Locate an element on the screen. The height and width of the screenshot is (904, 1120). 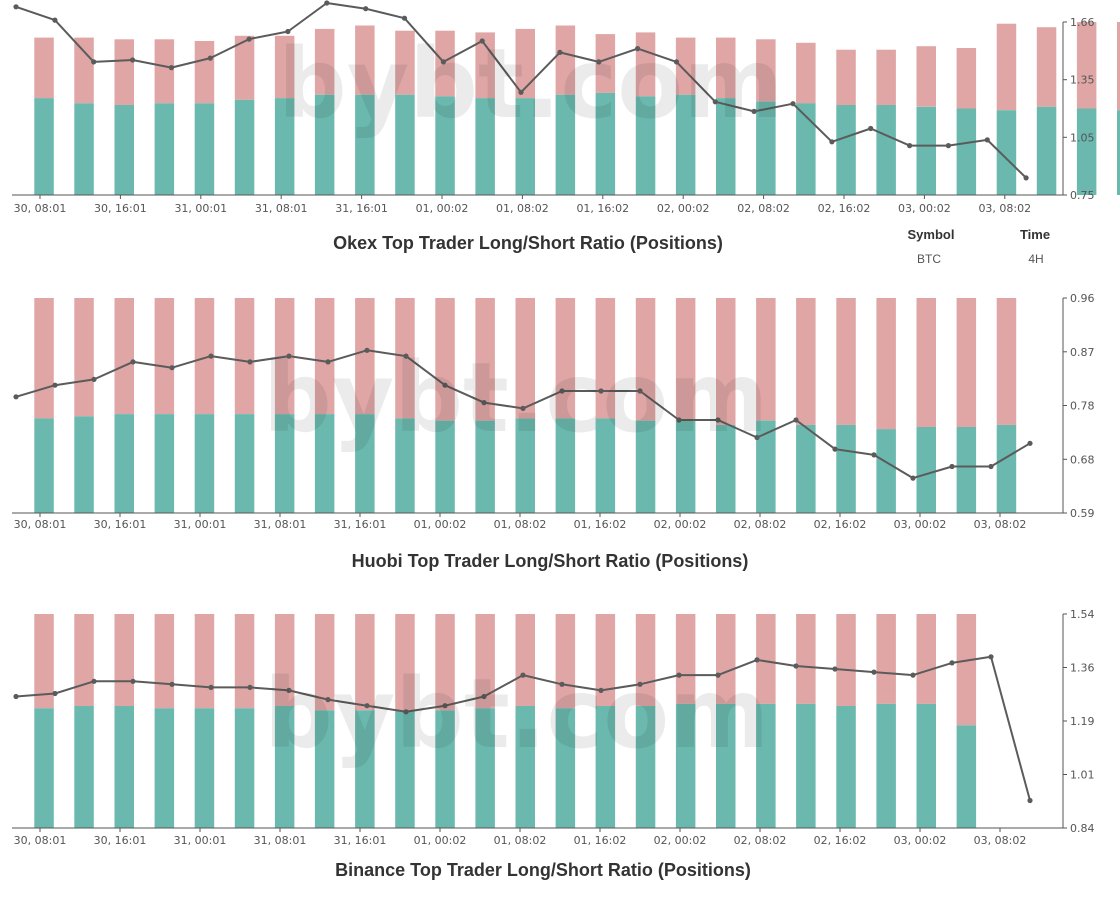
binance-x-tick-label-9: 02, 08:02 is located at coordinates (760, 840).